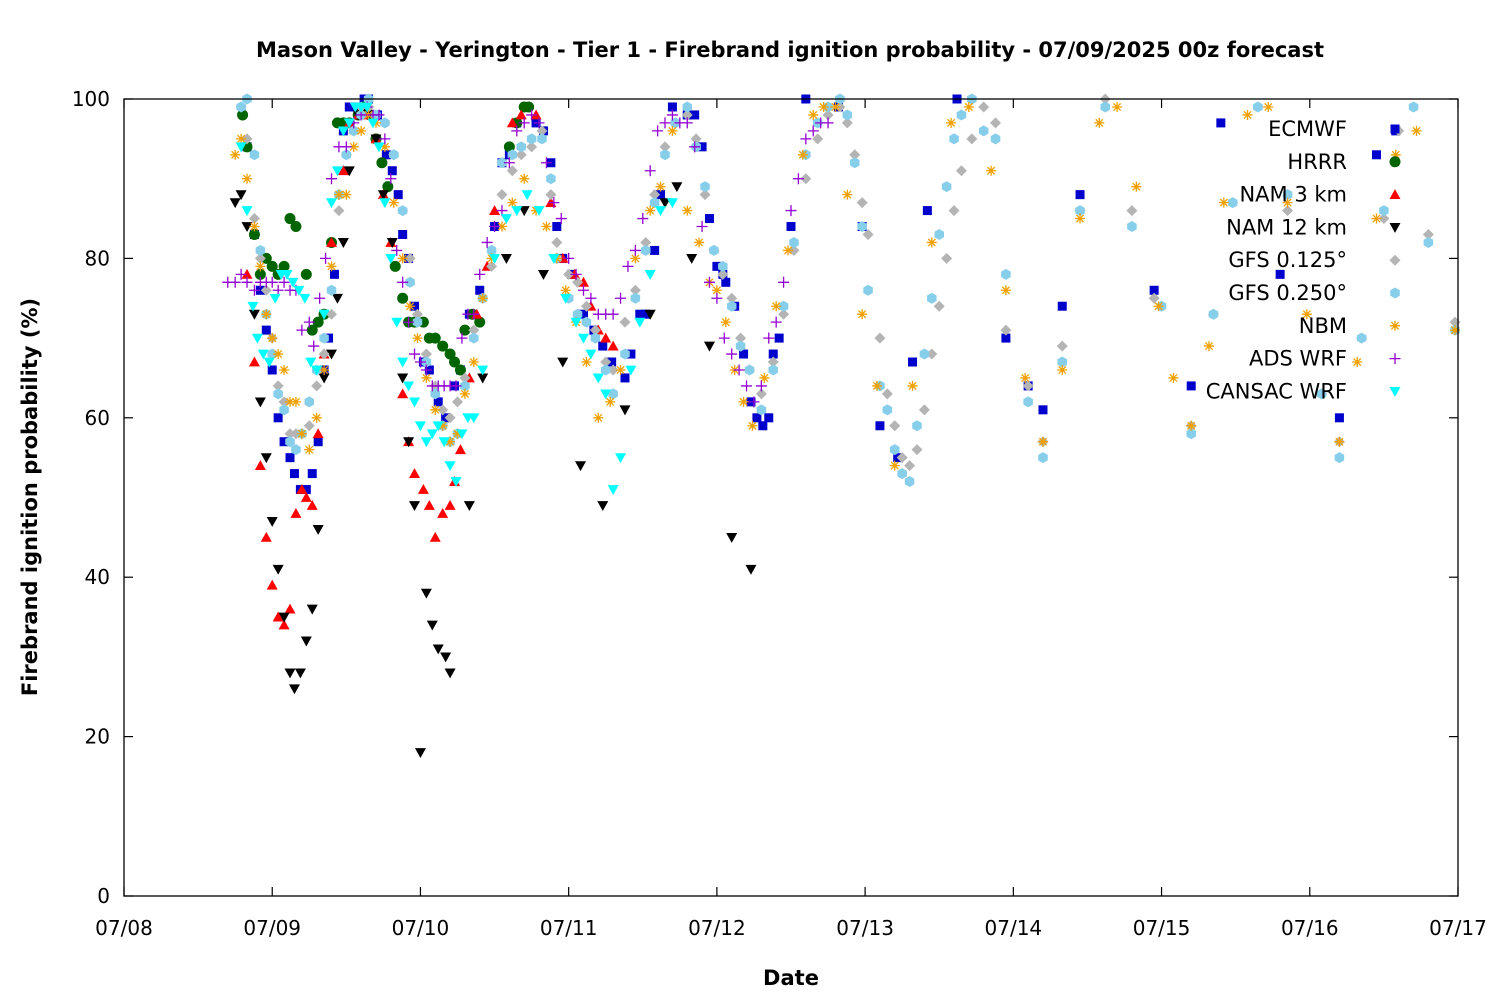 This screenshot has width=1500, height=1000. What do you see at coordinates (1458, 928) in the screenshot?
I see `x-tick-label: 07/17` at bounding box center [1458, 928].